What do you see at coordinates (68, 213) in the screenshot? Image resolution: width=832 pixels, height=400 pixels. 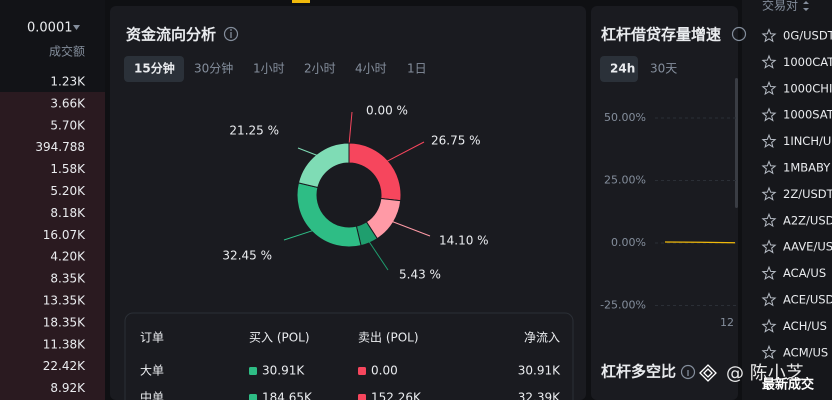 I see `trade-amount: 8.18K` at bounding box center [68, 213].